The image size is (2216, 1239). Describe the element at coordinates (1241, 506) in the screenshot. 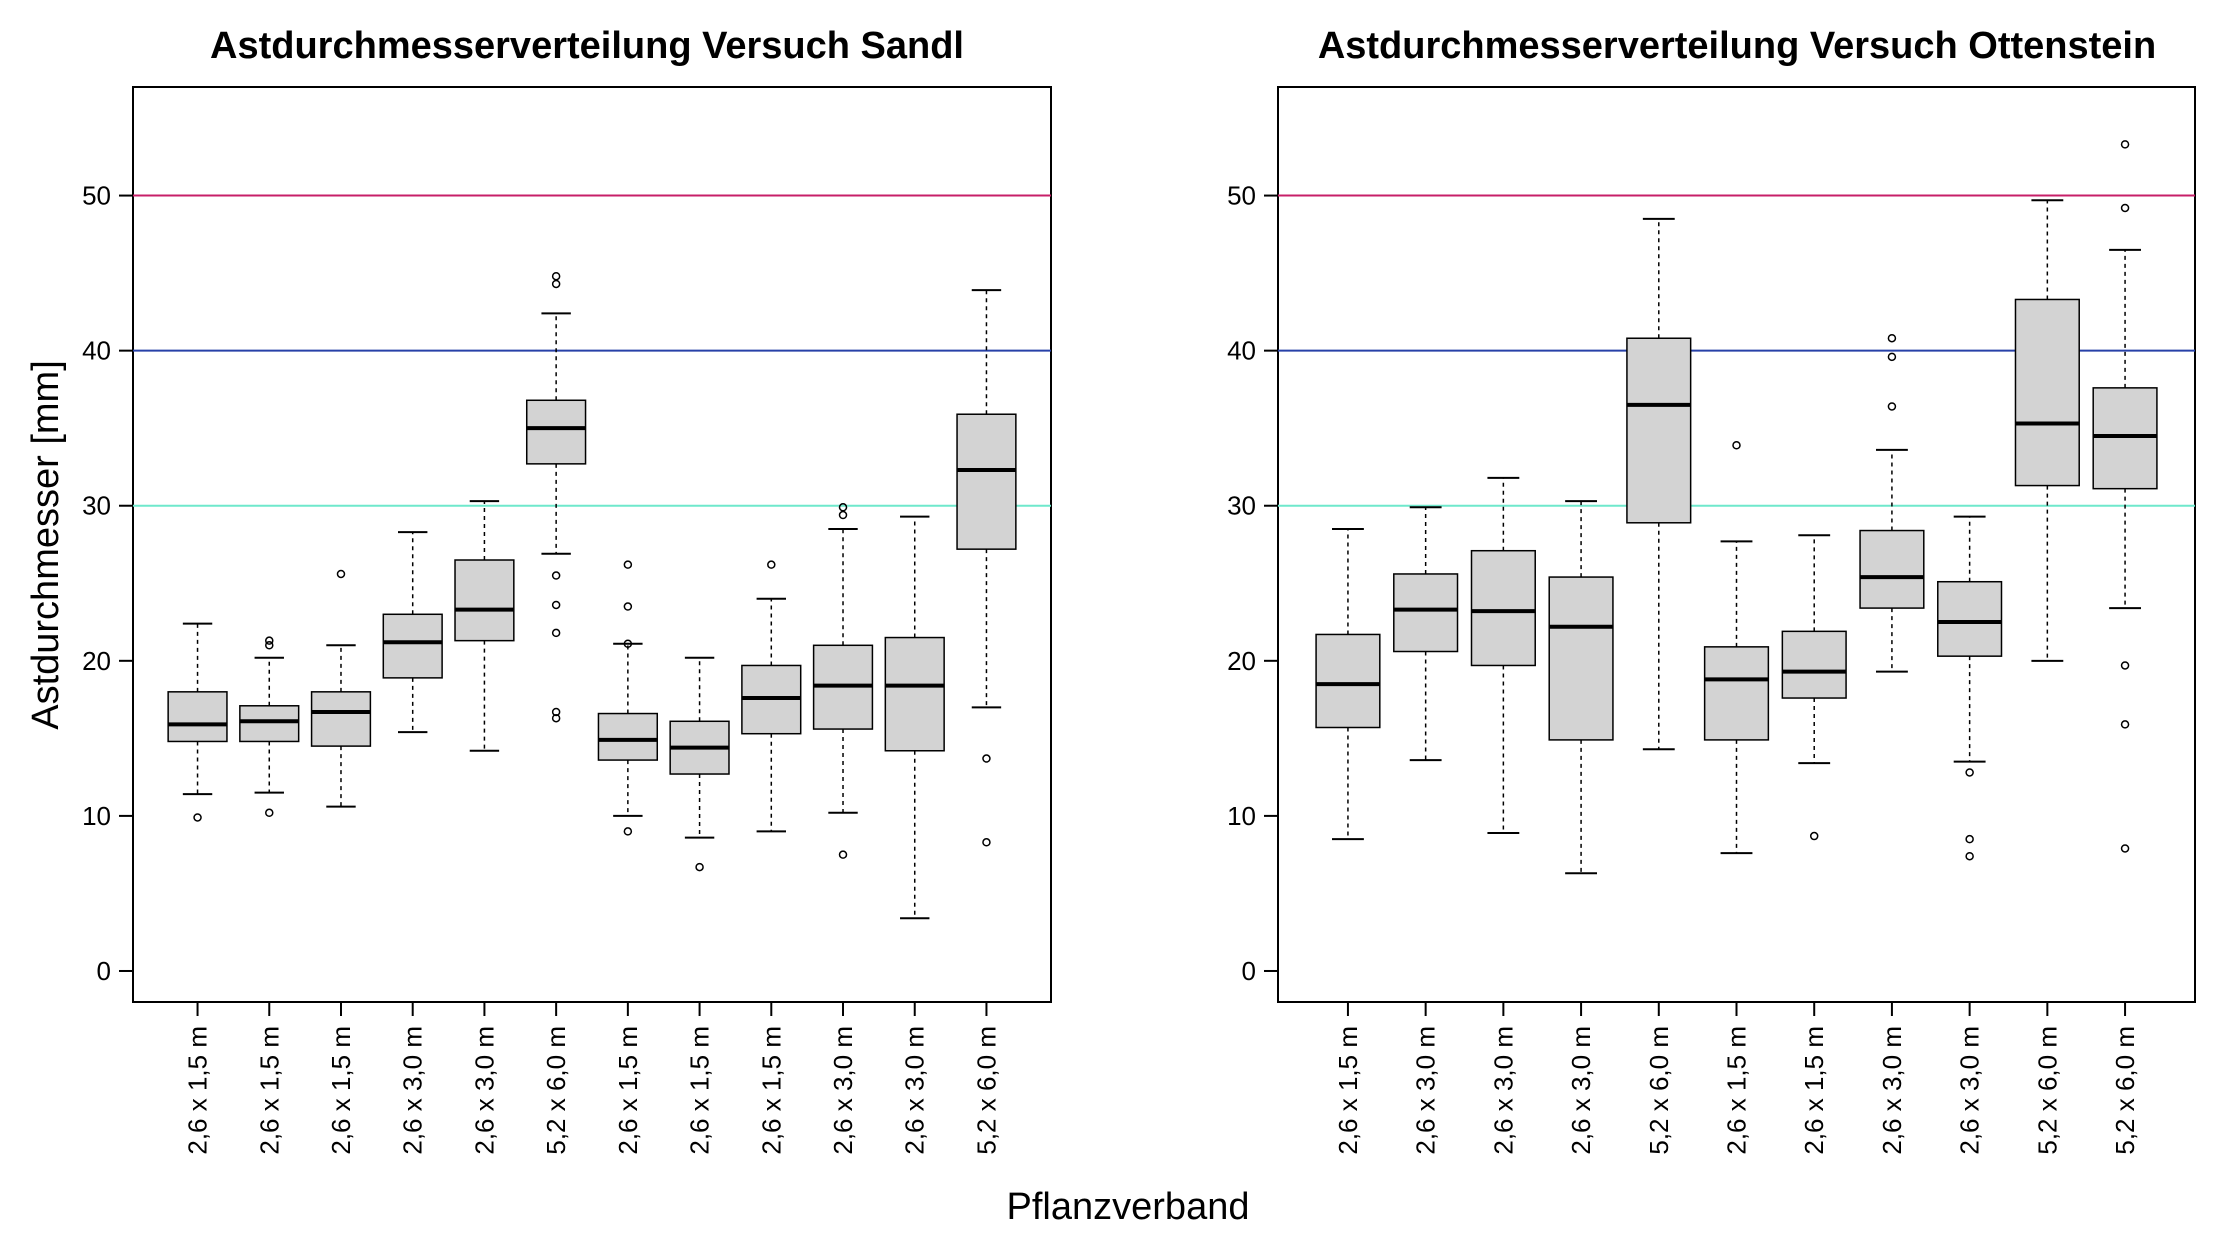

I see `y-tick-label-30: 30` at that location.